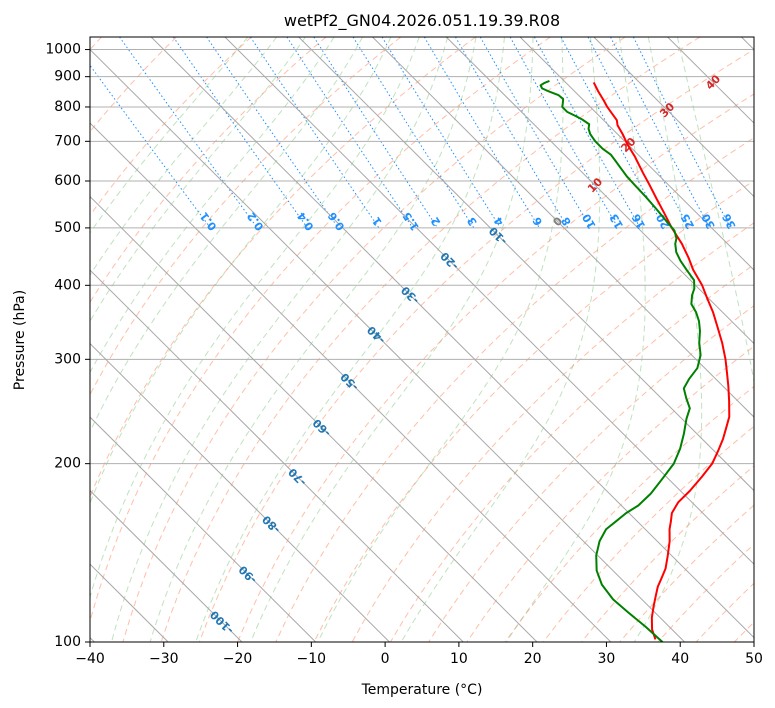 The height and width of the screenshot is (708, 775). I want to click on temperature-profile-line, so click(661, 360).